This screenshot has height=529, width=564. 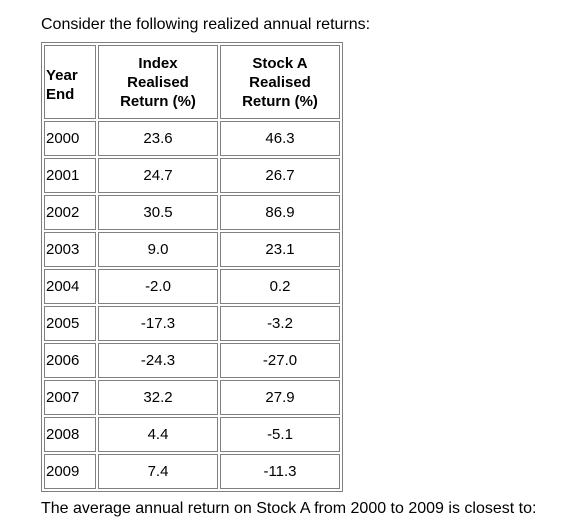 What do you see at coordinates (70, 249) in the screenshot?
I see `year-cell: 2003` at bounding box center [70, 249].